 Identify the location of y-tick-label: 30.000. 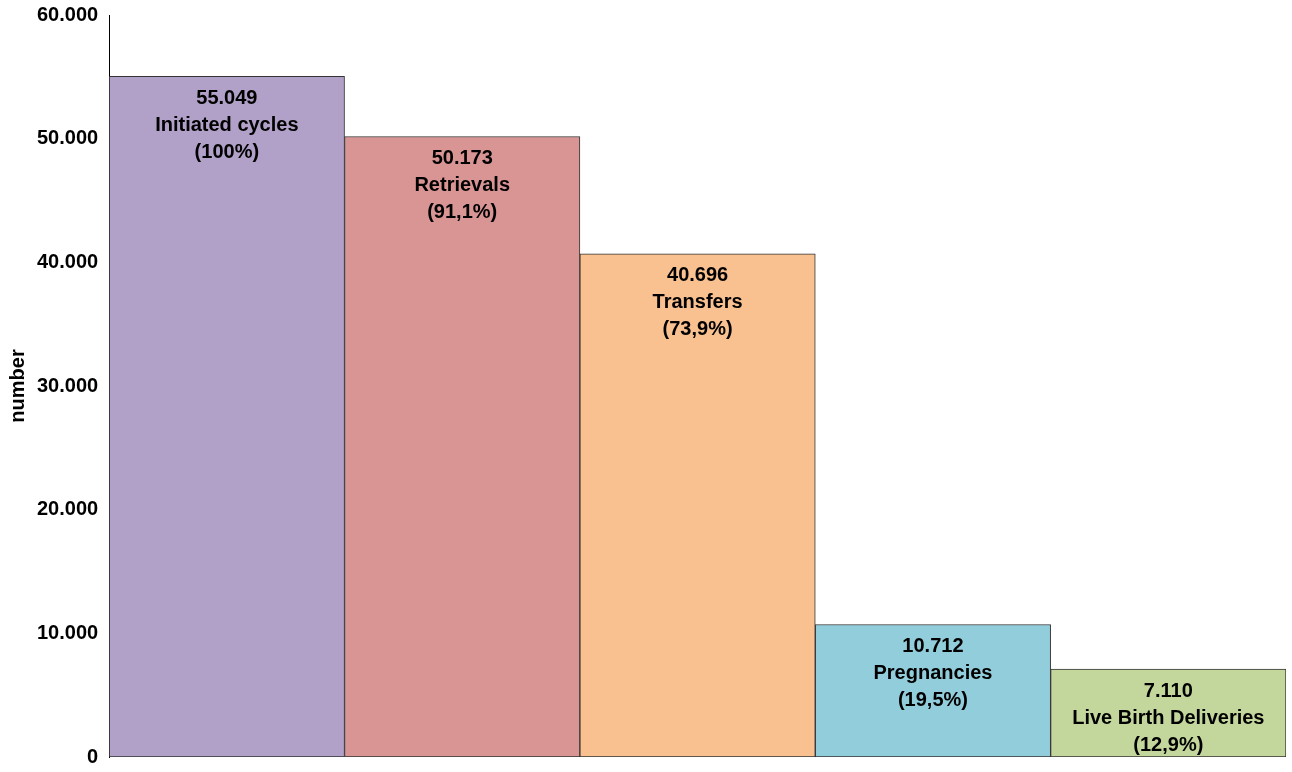
(68, 384).